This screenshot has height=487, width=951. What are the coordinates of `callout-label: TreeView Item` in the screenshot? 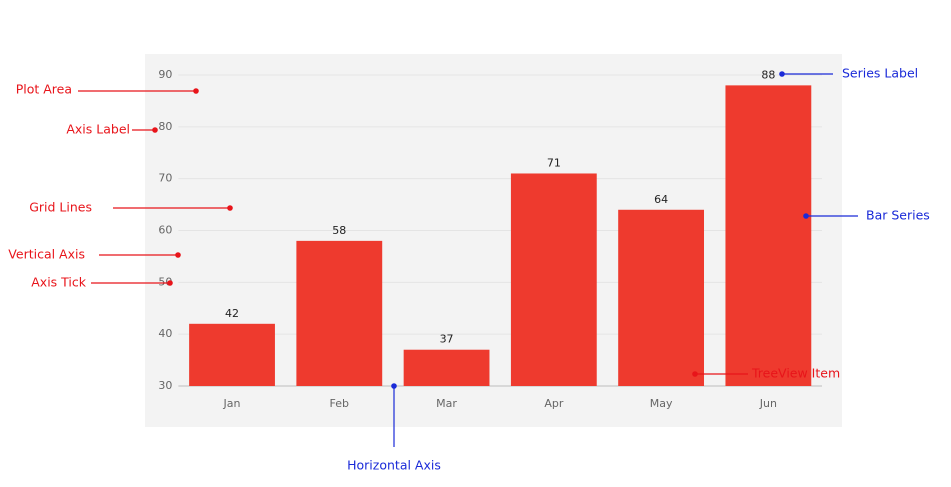 It's located at (795, 373).